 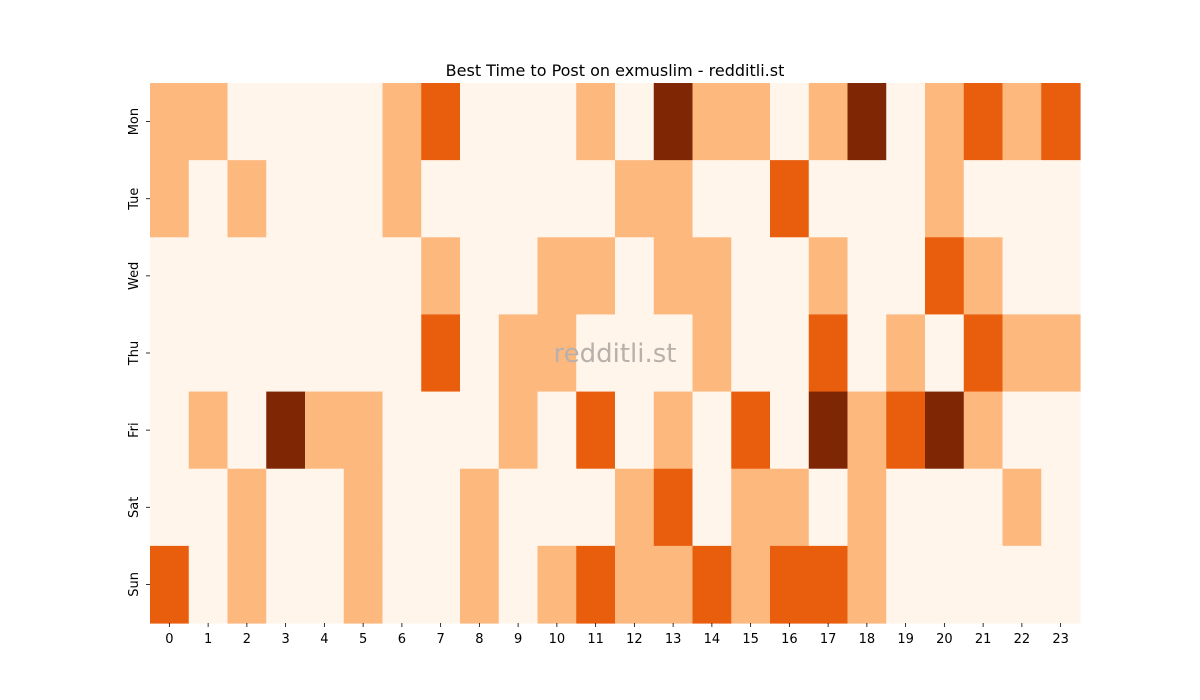 I want to click on x-tick-label: 7, so click(x=440, y=639).